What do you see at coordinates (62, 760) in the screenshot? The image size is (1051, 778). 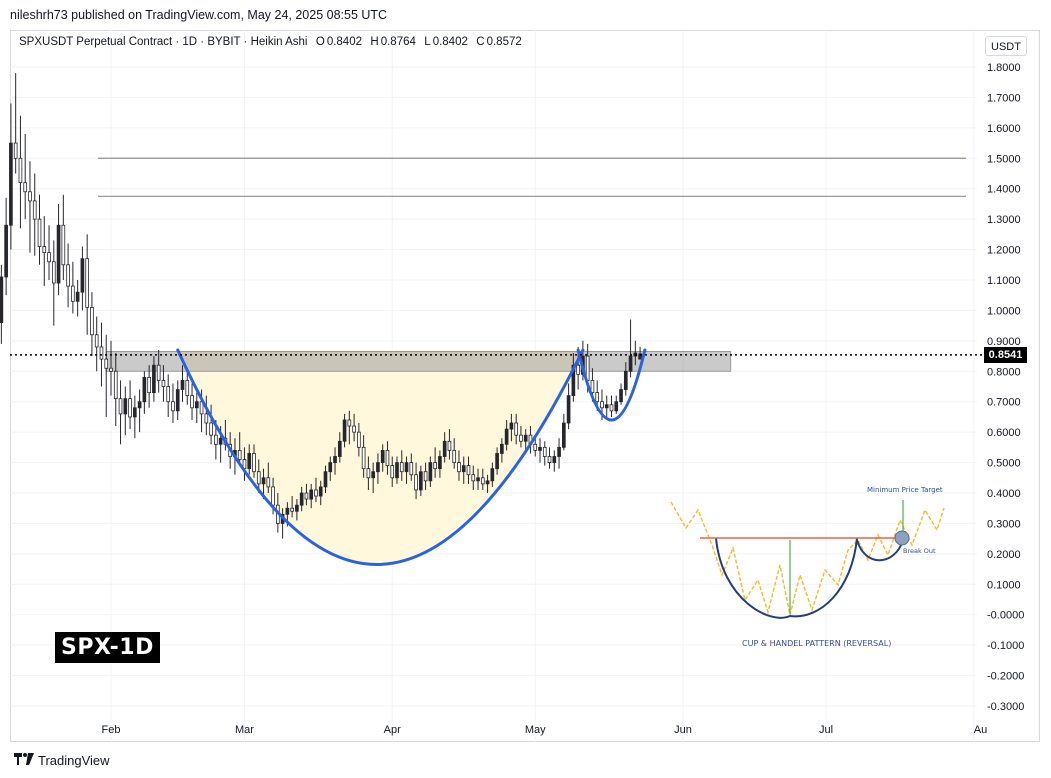 I see `tradingview-brand: TradingView` at bounding box center [62, 760].